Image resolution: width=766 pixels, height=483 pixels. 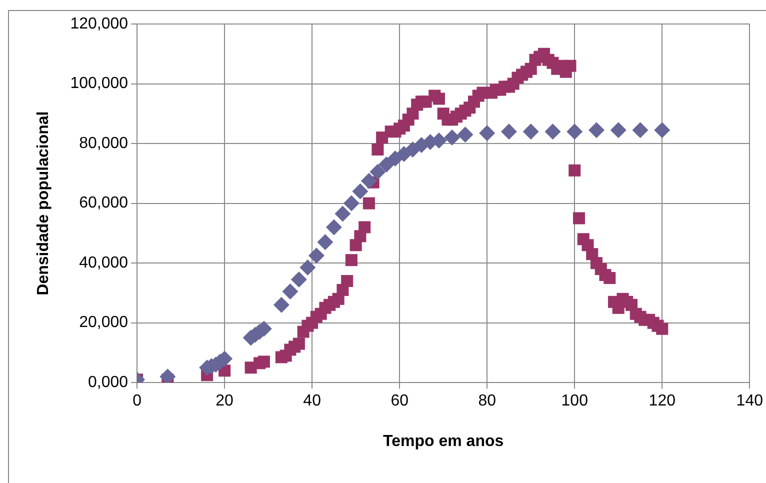 What do you see at coordinates (399, 401) in the screenshot?
I see `x-tick-label: 60` at bounding box center [399, 401].